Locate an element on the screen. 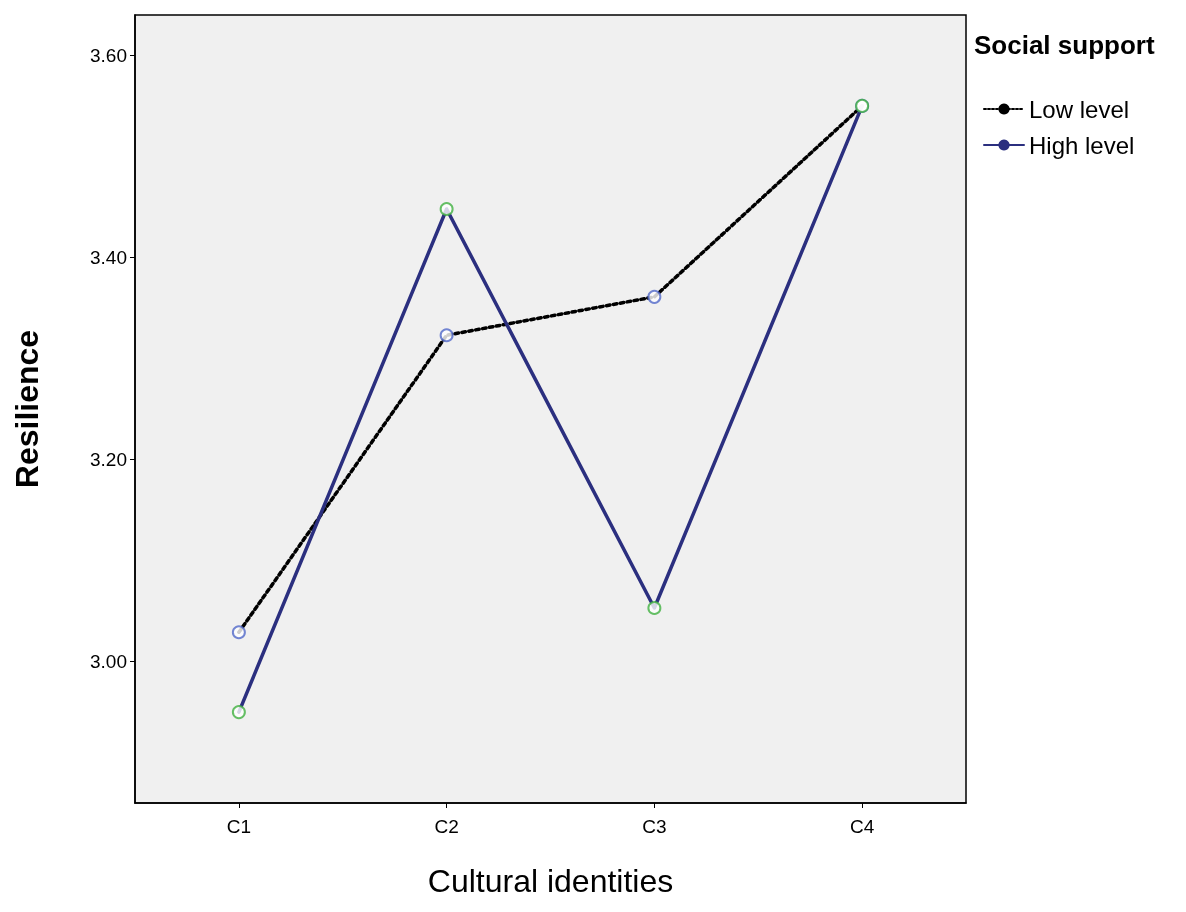 The height and width of the screenshot is (912, 1186). y-tick-label: 3.00 is located at coordinates (108, 662).